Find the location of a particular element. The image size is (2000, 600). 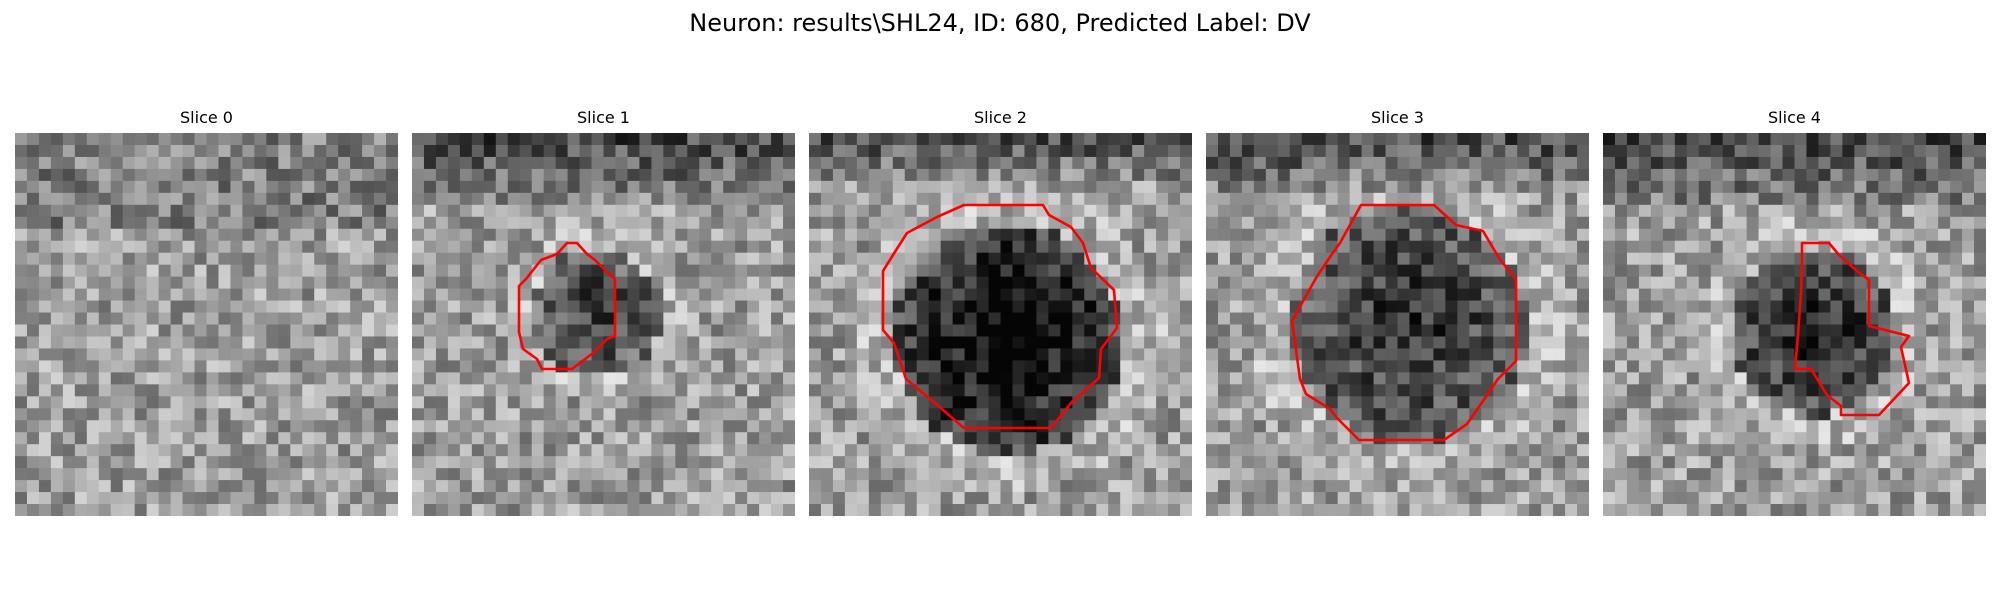

slice-title-0: Slice 0 is located at coordinates (206, 117).